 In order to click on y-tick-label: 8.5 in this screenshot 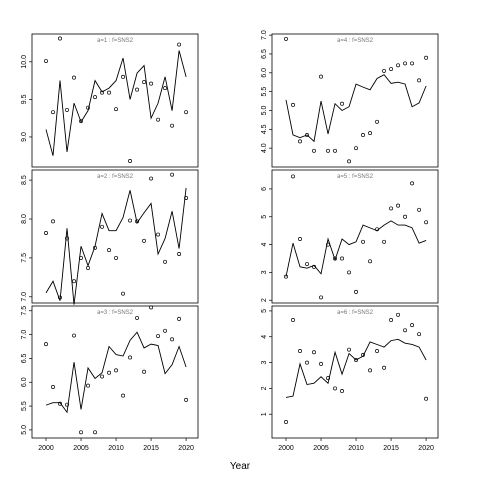, I will do `click(24, 180)`.